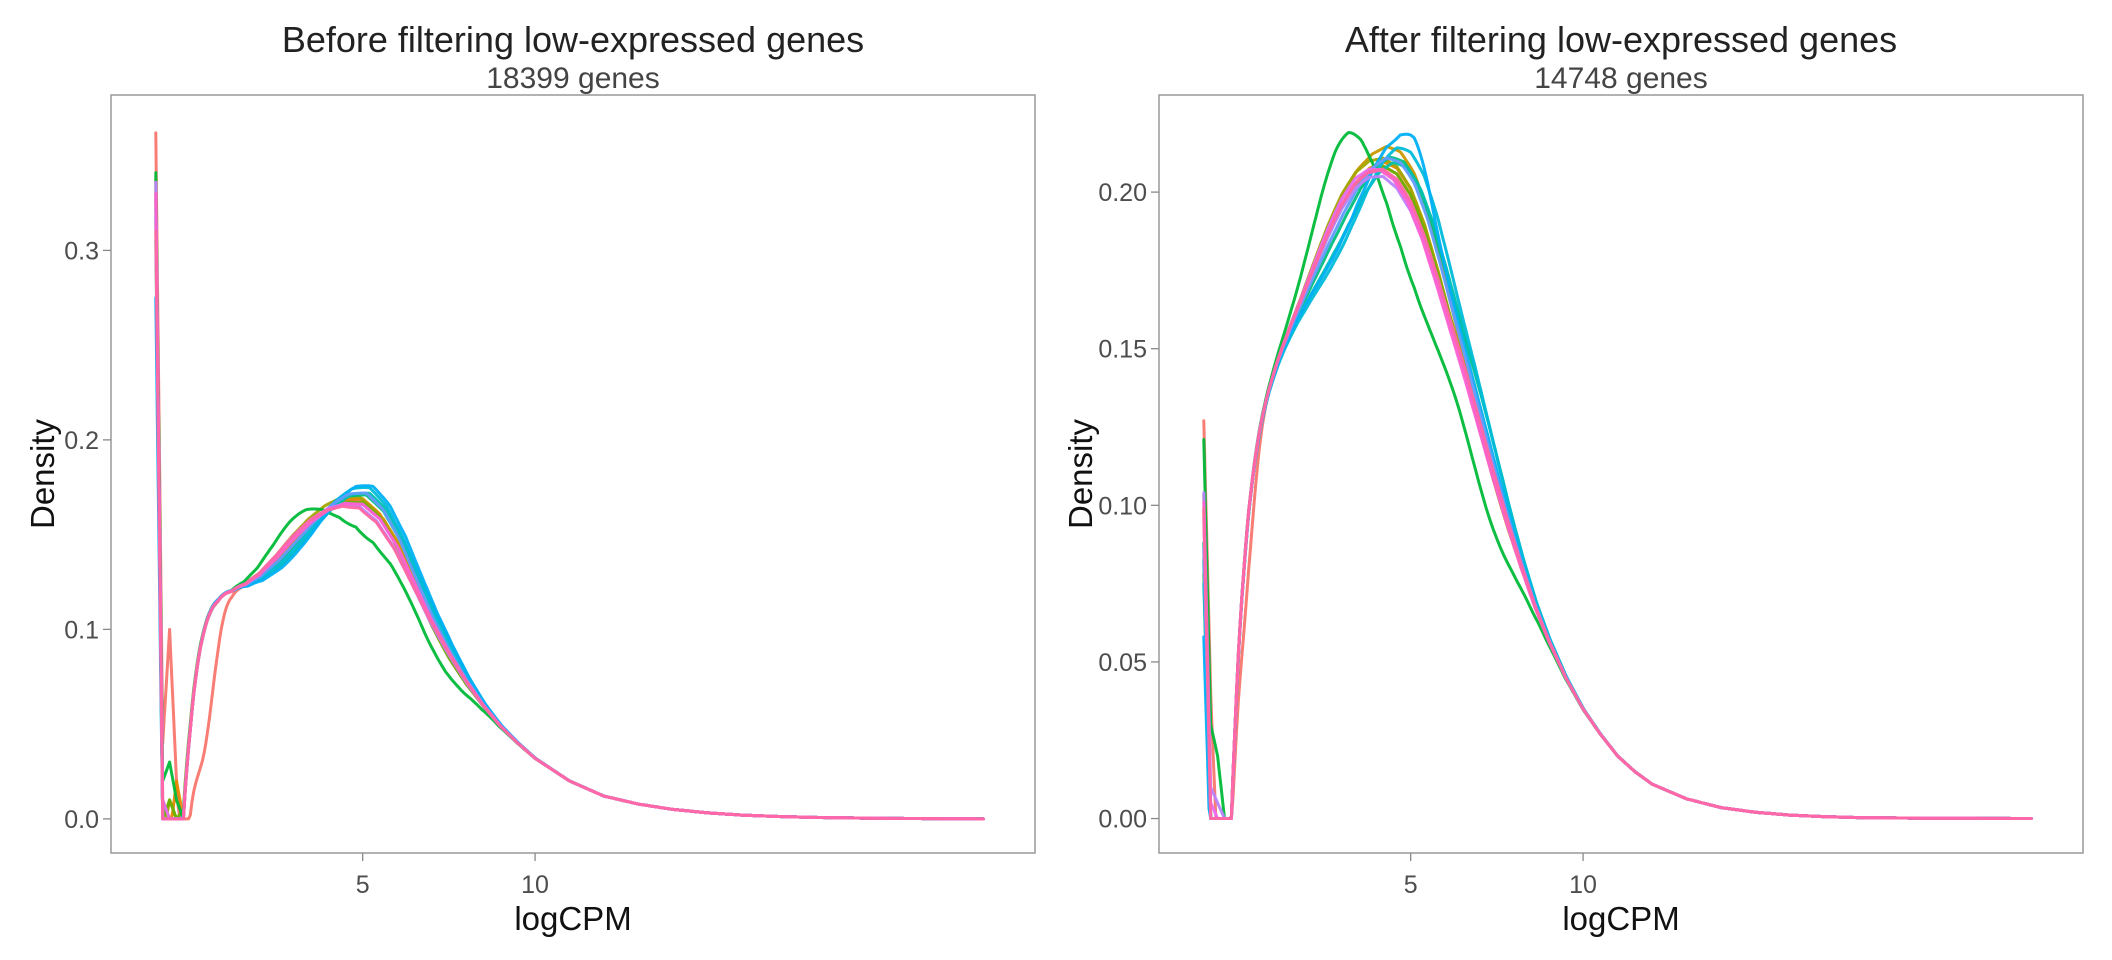 This screenshot has height=960, width=2112. I want to click on y-axis-ticks: 0.00 0.05 0.10 0.15 0.20, so click(1128, 506).